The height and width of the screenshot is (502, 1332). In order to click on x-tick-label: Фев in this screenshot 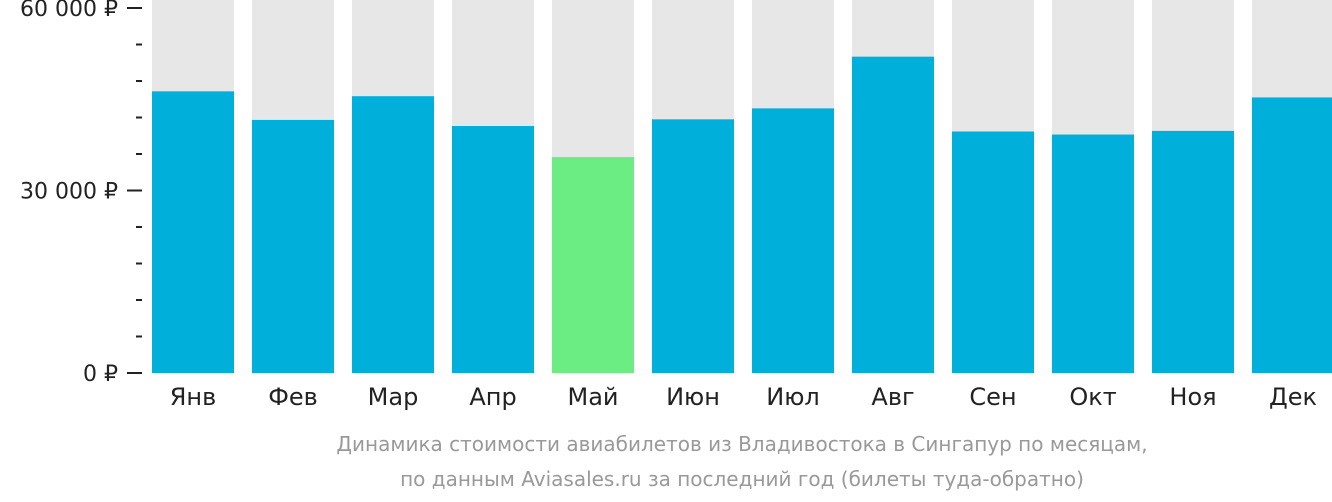, I will do `click(293, 397)`.